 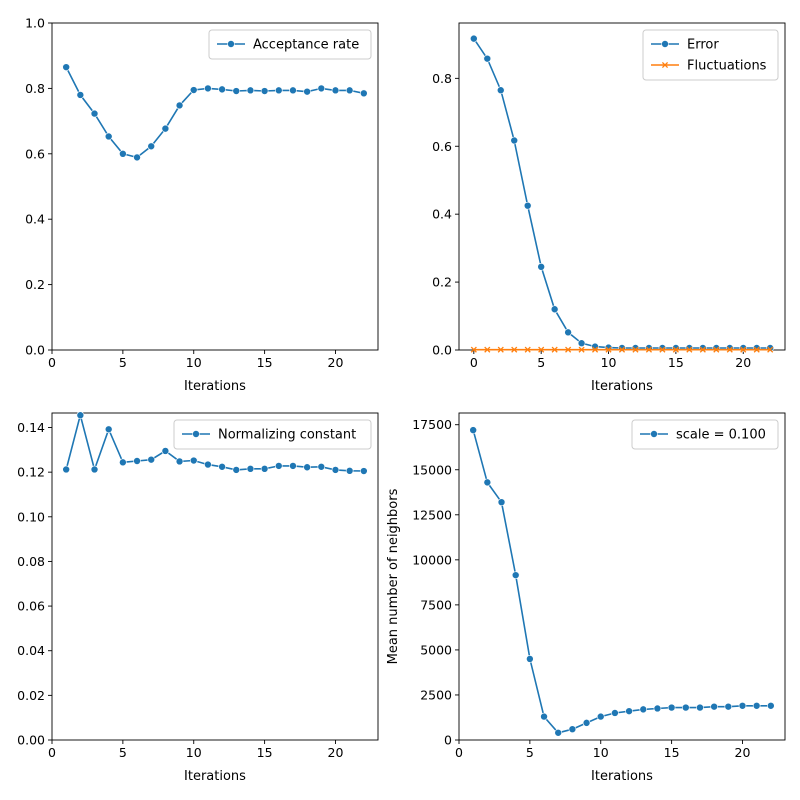 I want to click on y-tick-label: 5000, so click(x=436, y=649).